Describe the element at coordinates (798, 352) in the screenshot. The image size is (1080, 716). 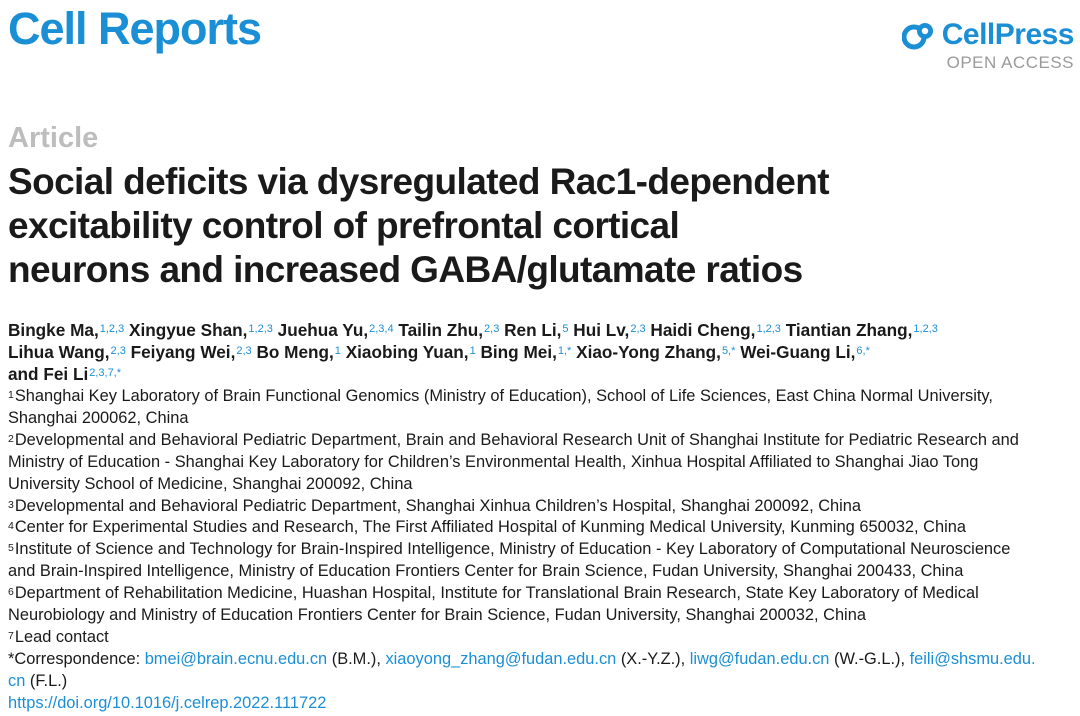
I see `author-name: Wei-Guang Li,` at that location.